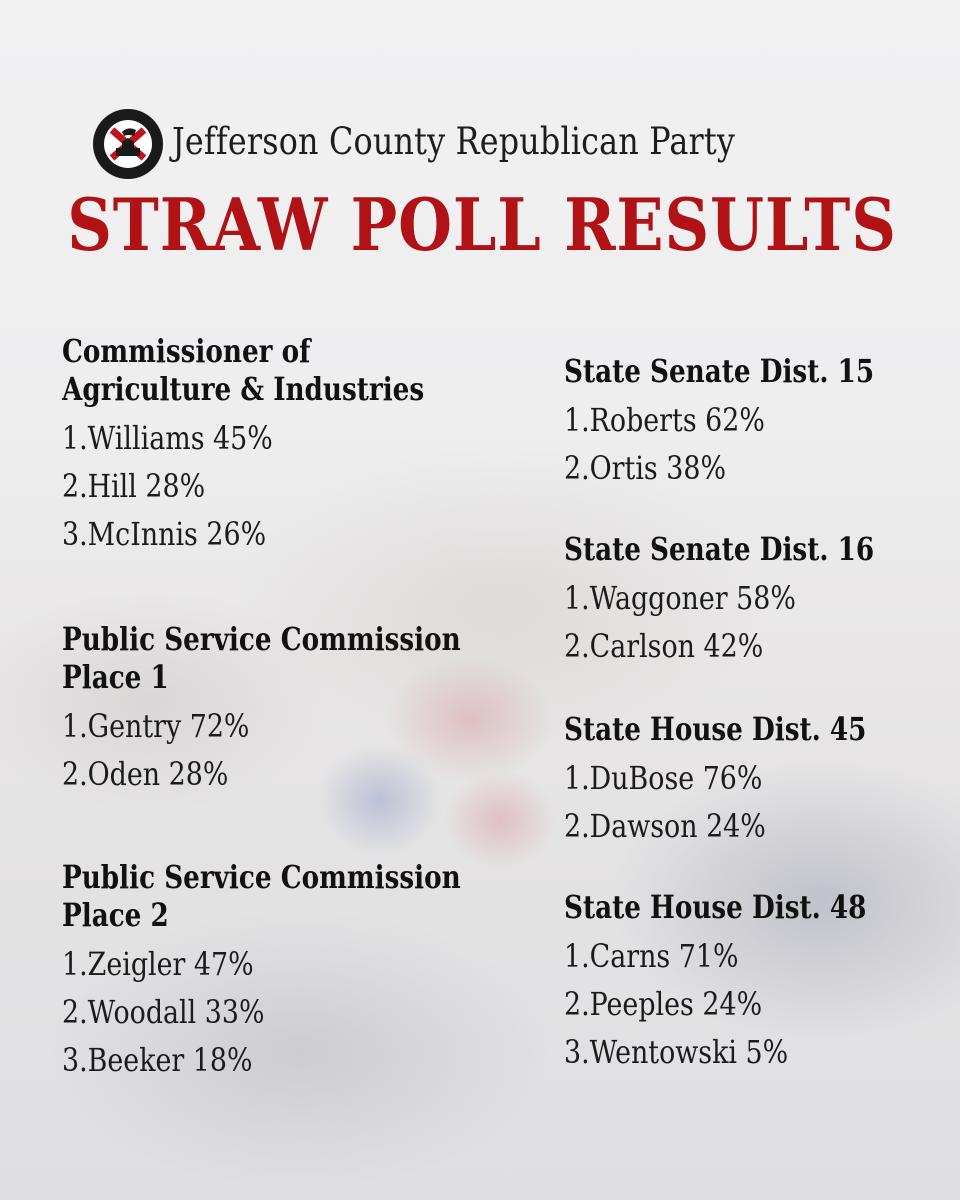 The width and height of the screenshot is (960, 1200). Describe the element at coordinates (305, 750) in the screenshot. I see `results-list: 1.Gentry 72% 2.Oden 28%` at that location.